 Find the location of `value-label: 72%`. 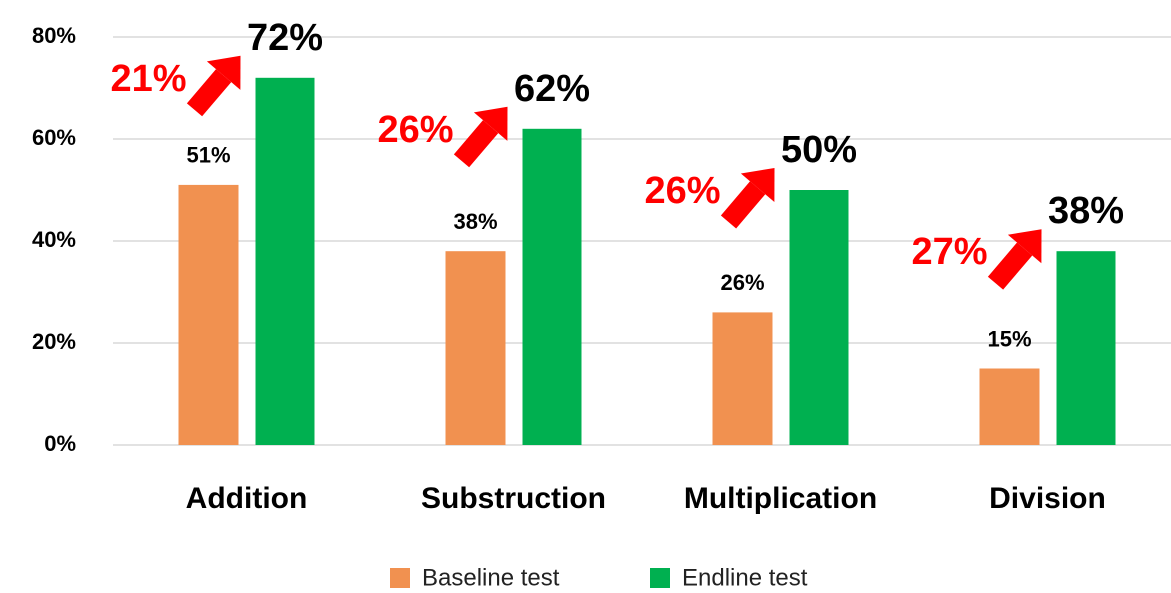

value-label: 72% is located at coordinates (285, 38).